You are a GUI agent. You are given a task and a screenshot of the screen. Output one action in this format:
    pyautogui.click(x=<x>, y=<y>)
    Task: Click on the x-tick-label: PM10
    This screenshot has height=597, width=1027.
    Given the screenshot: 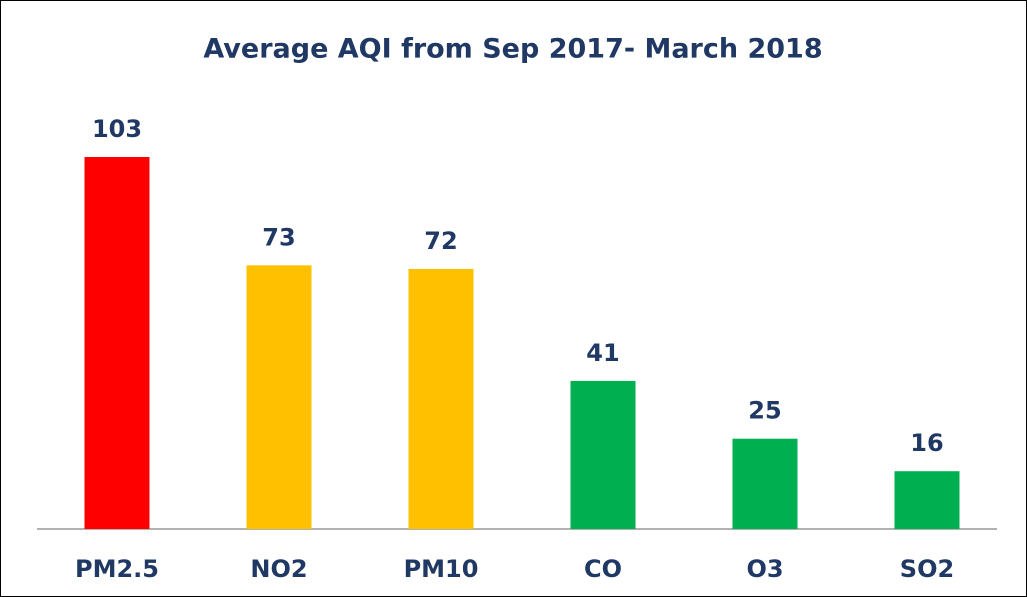 What is the action you would take?
    pyautogui.click(x=441, y=569)
    